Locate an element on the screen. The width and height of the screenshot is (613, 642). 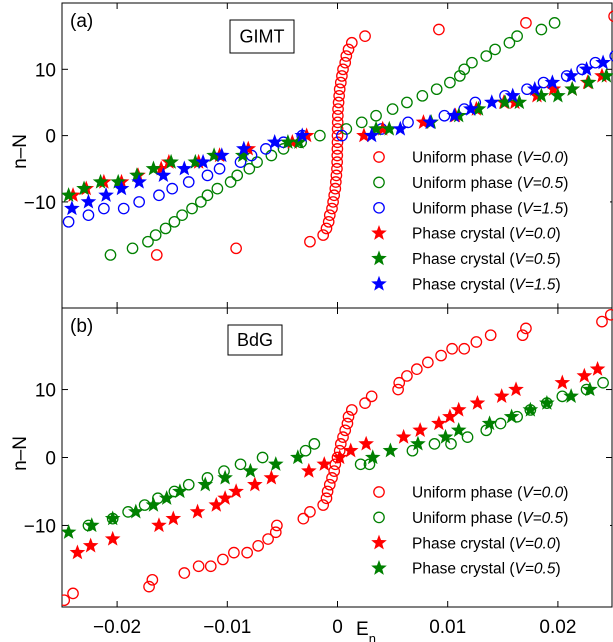
y-tick-label: 10 is located at coordinates (45, 70).